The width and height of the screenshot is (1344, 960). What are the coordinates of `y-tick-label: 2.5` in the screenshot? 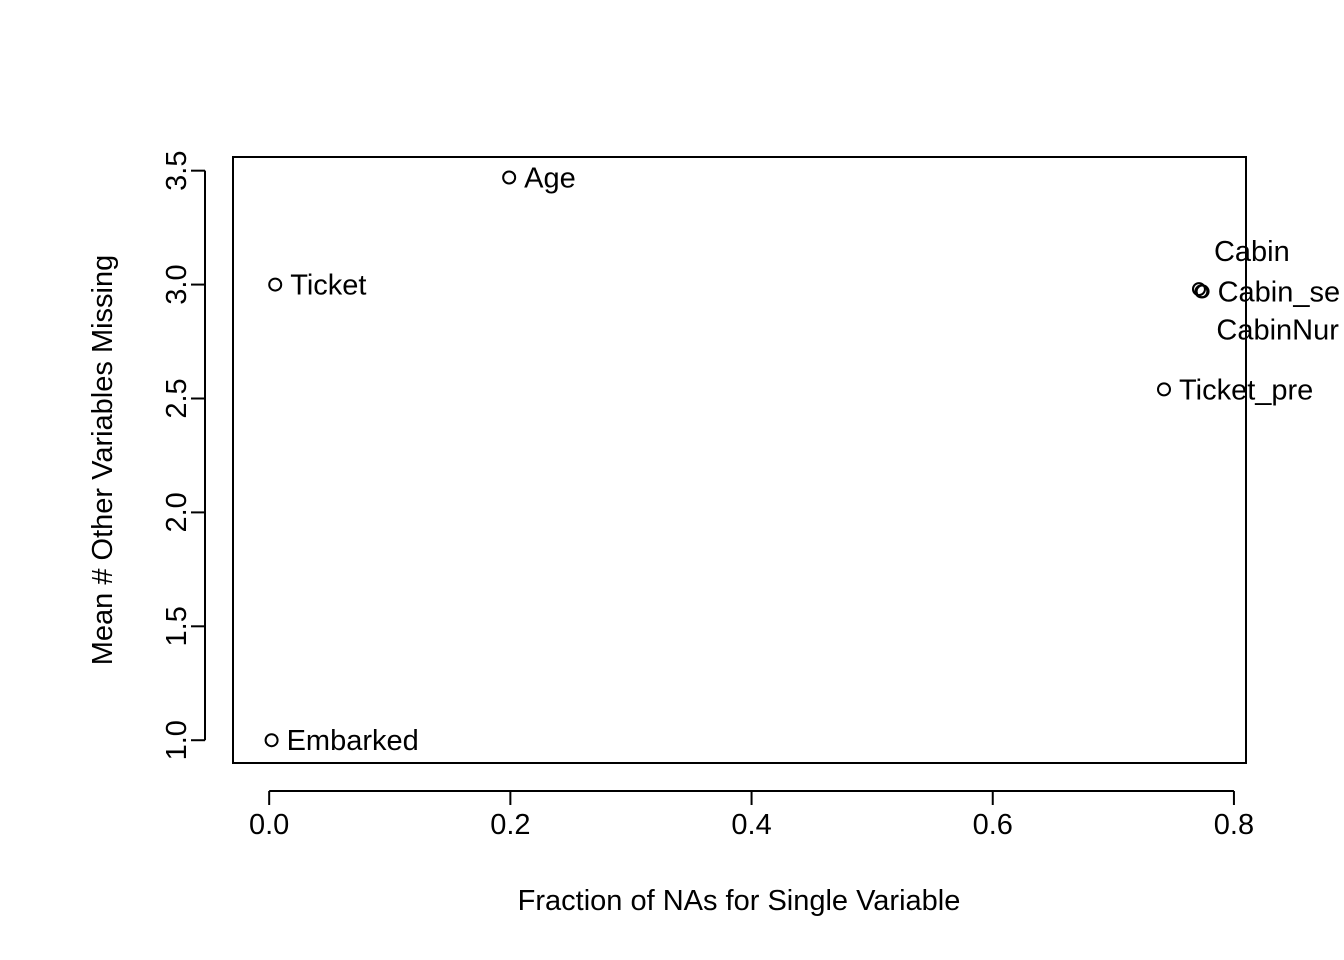 It's located at (177, 398).